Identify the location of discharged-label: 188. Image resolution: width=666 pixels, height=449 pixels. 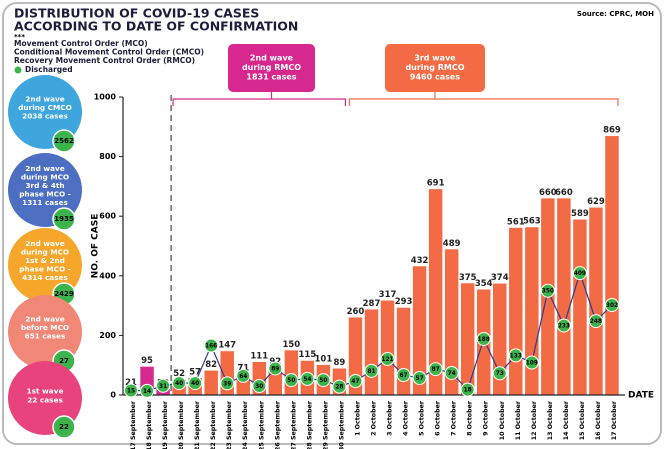
(484, 340).